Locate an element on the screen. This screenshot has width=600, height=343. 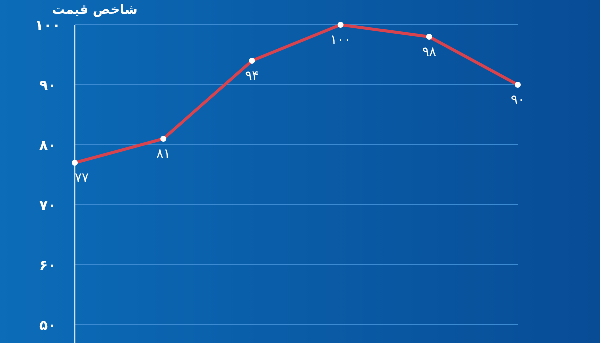
data-label: ۱۰۰ is located at coordinates (341, 40).